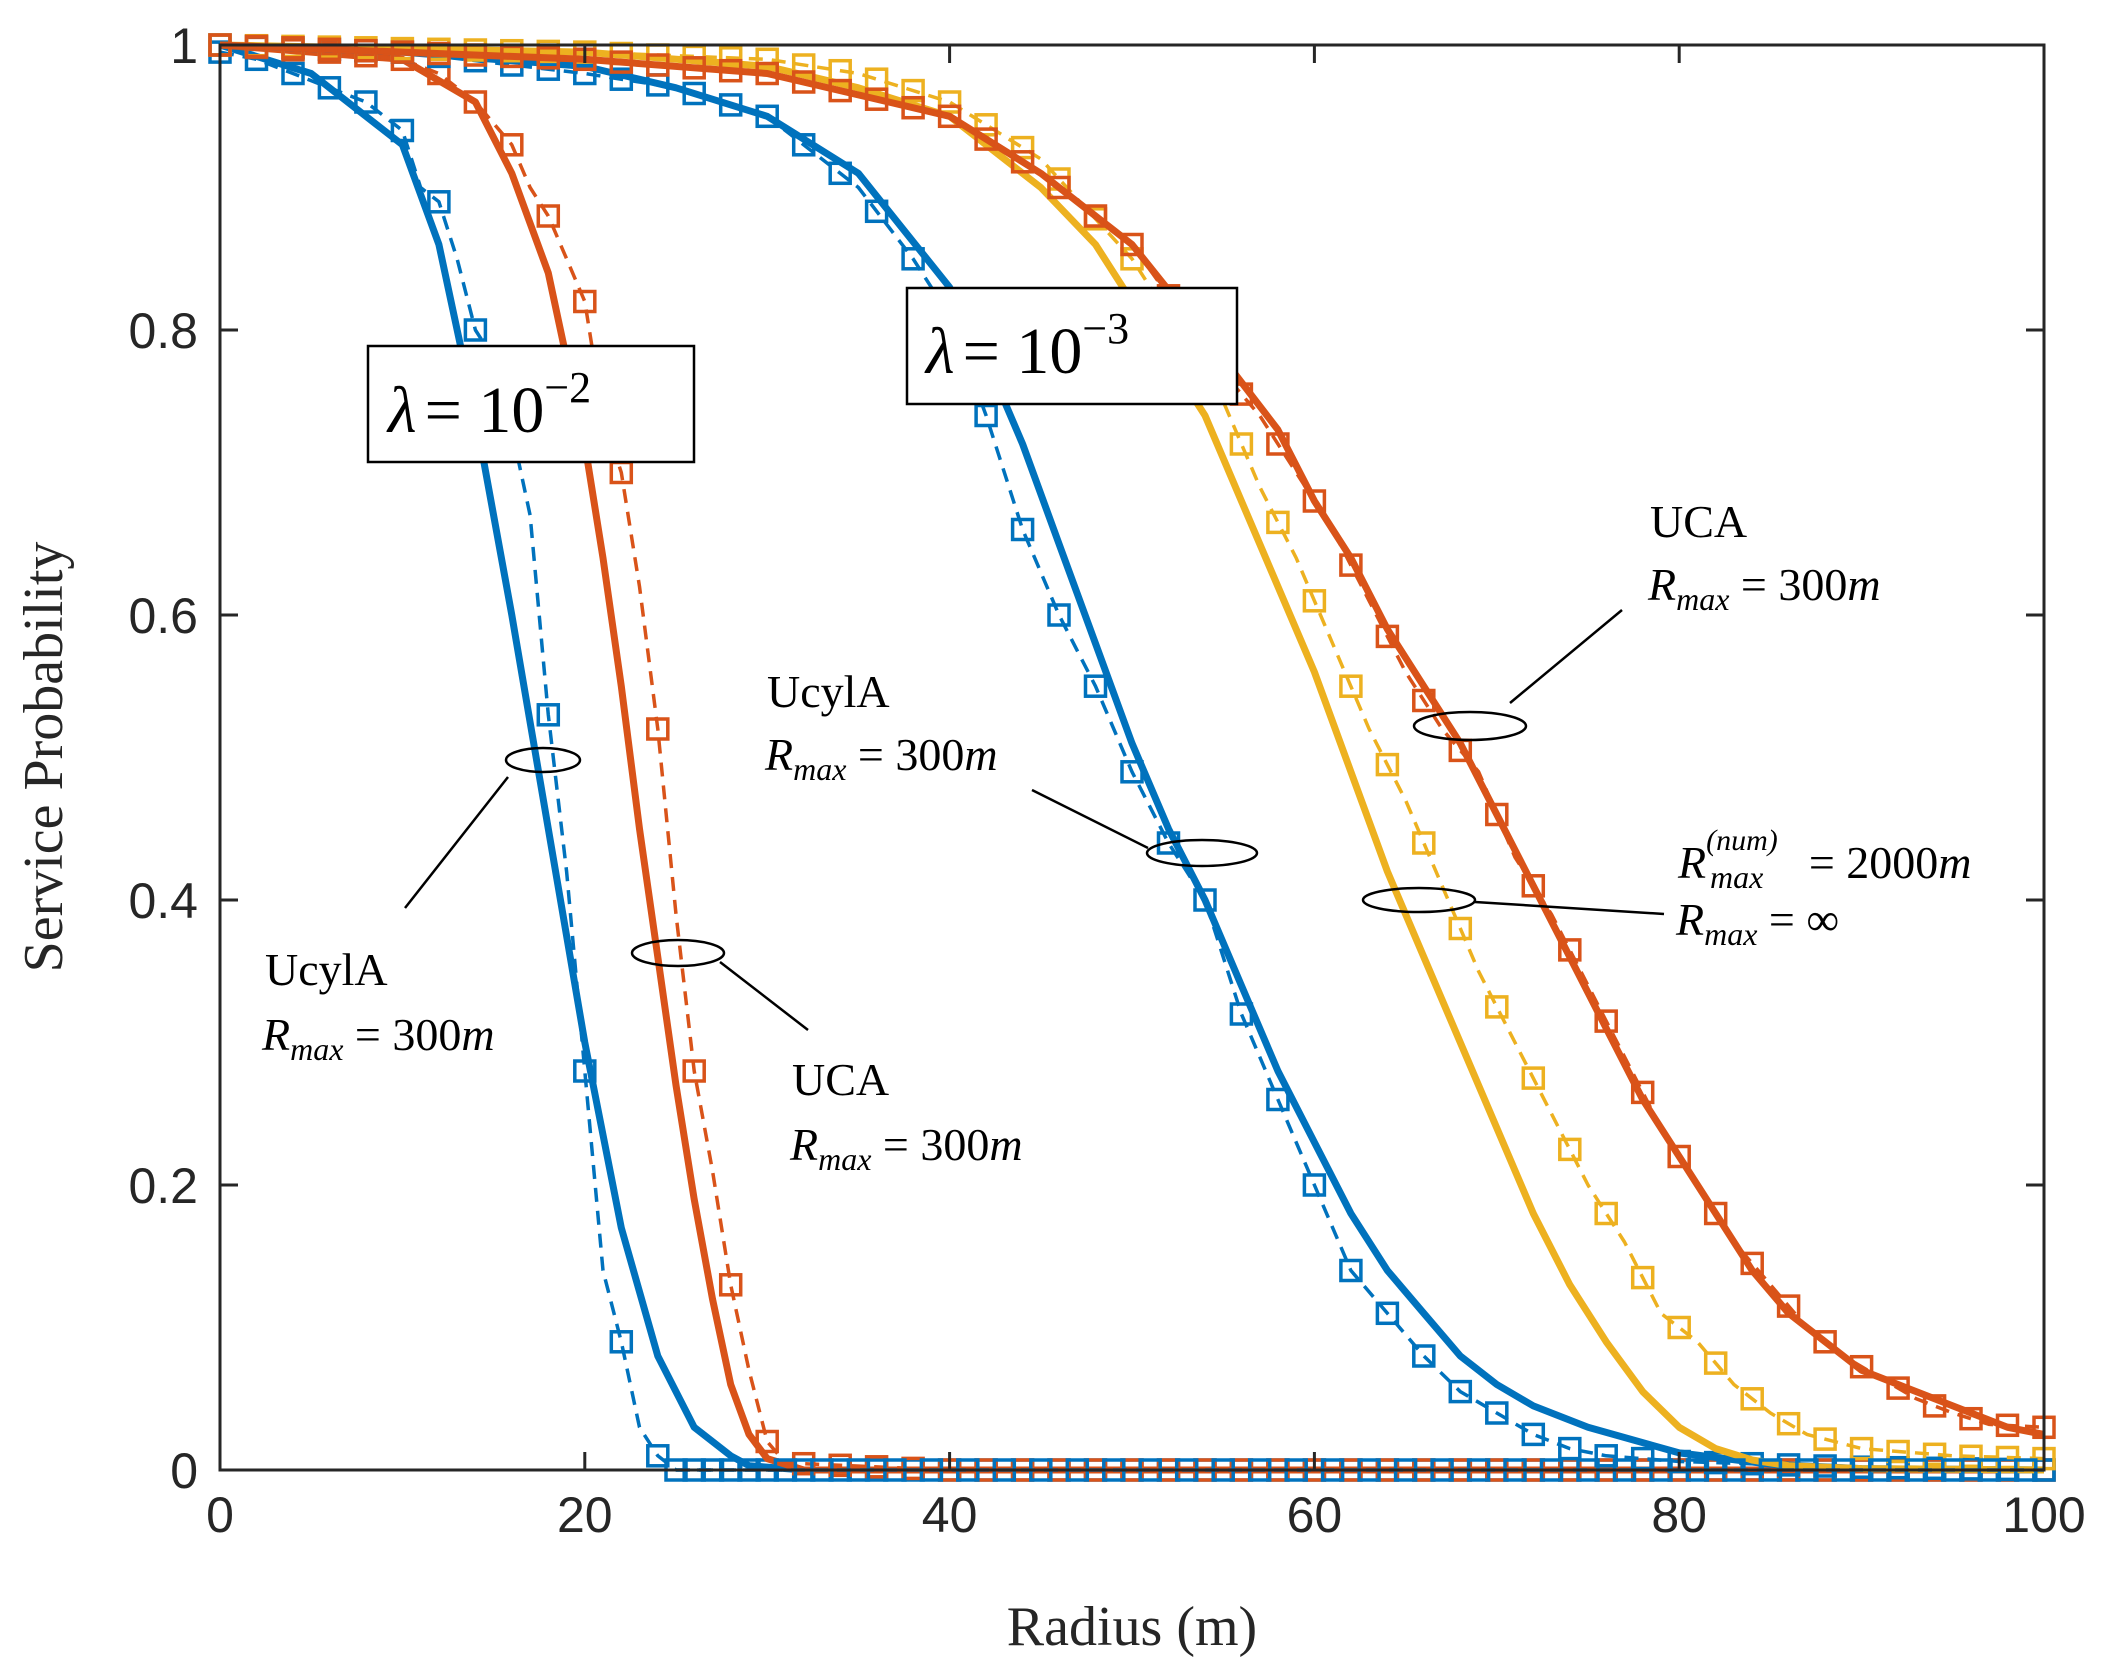  Describe the element at coordinates (585, 1515) in the screenshot. I see `x-tick-label: 20` at that location.